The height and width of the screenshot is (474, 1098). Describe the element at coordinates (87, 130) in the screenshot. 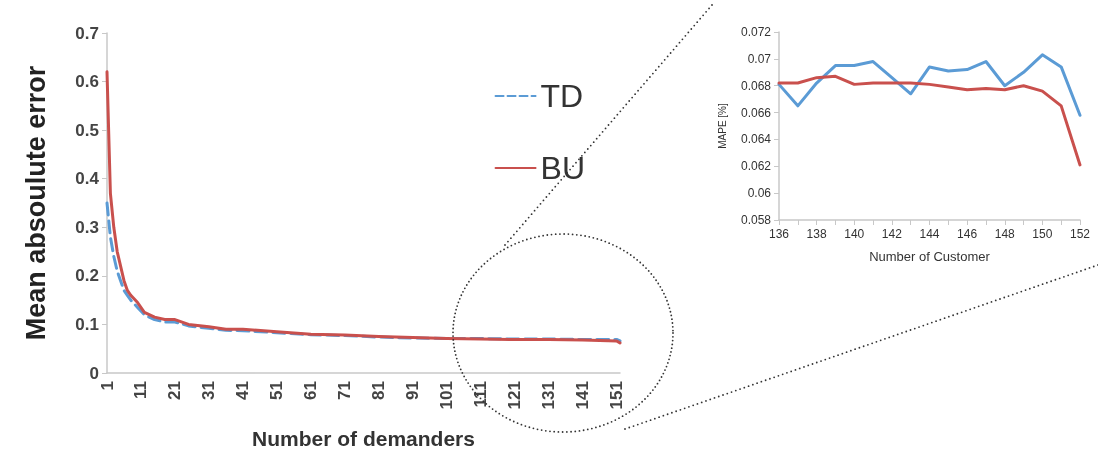

I see `y-tick-label: 0.5` at that location.